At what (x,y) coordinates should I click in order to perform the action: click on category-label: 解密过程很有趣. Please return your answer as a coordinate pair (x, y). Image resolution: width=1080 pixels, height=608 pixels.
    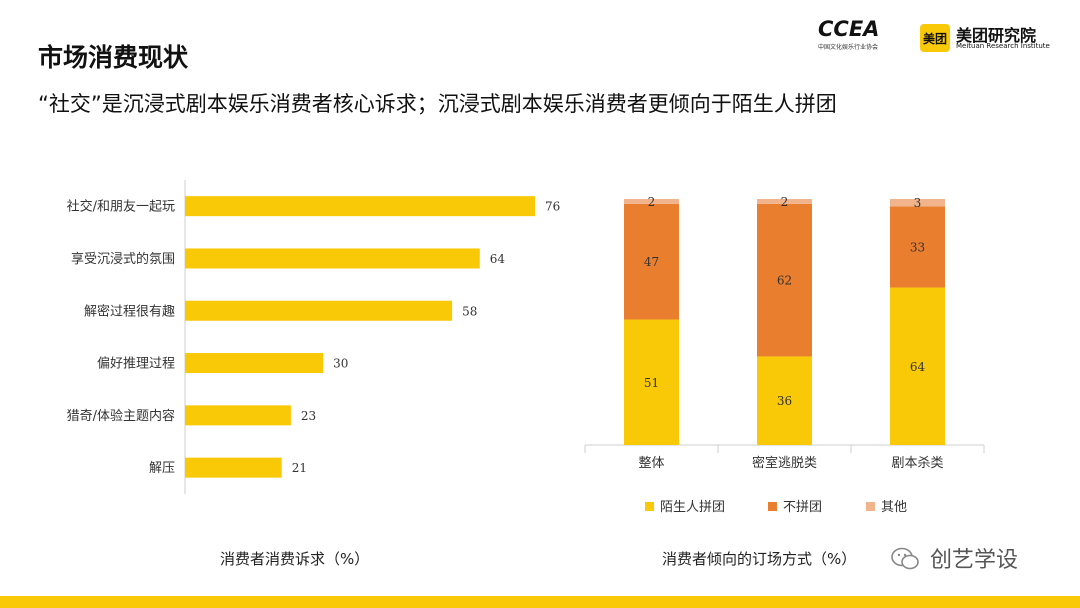
    Looking at the image, I should click on (129, 311).